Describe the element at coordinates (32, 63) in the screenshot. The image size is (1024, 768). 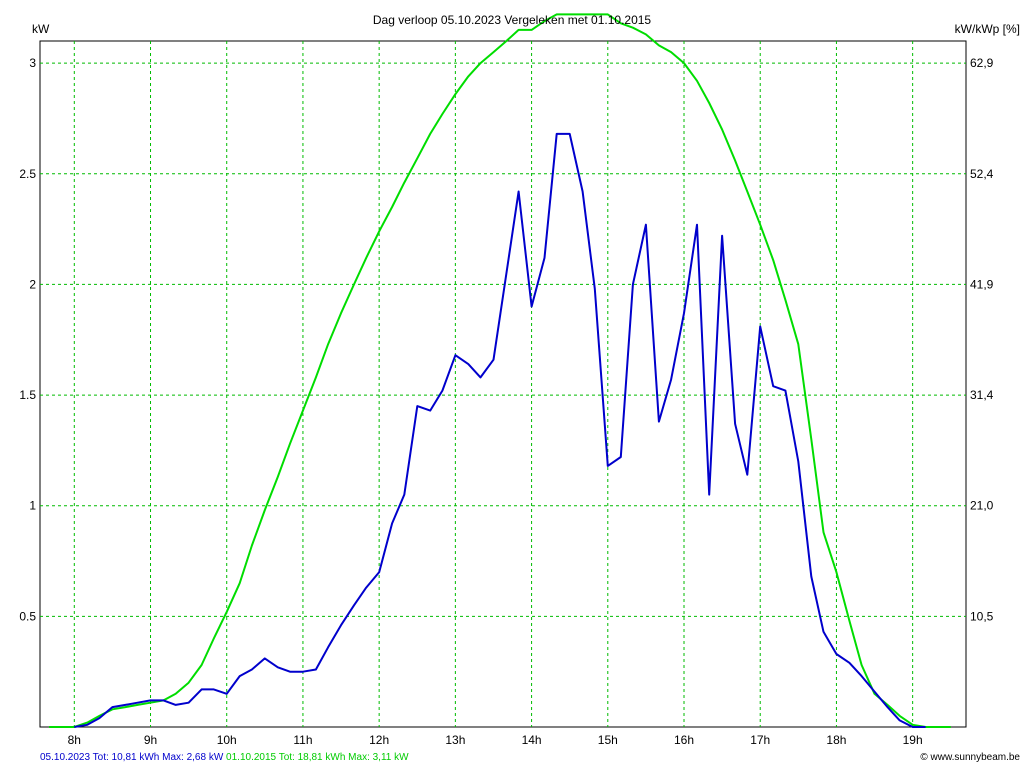
I see `y-tick-label-left: 3` at that location.